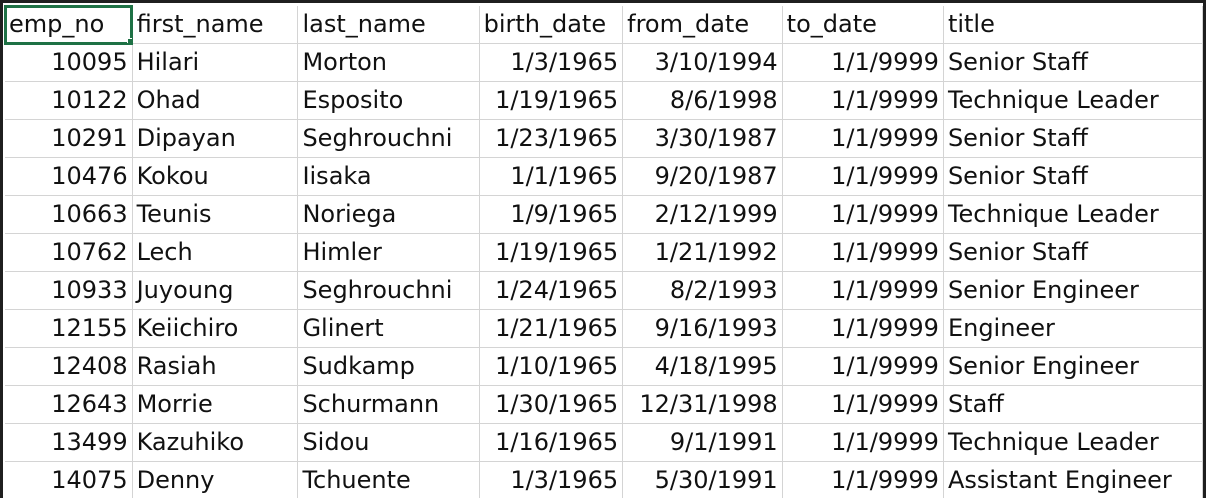  I want to click on fill-handle, so click(129, 40).